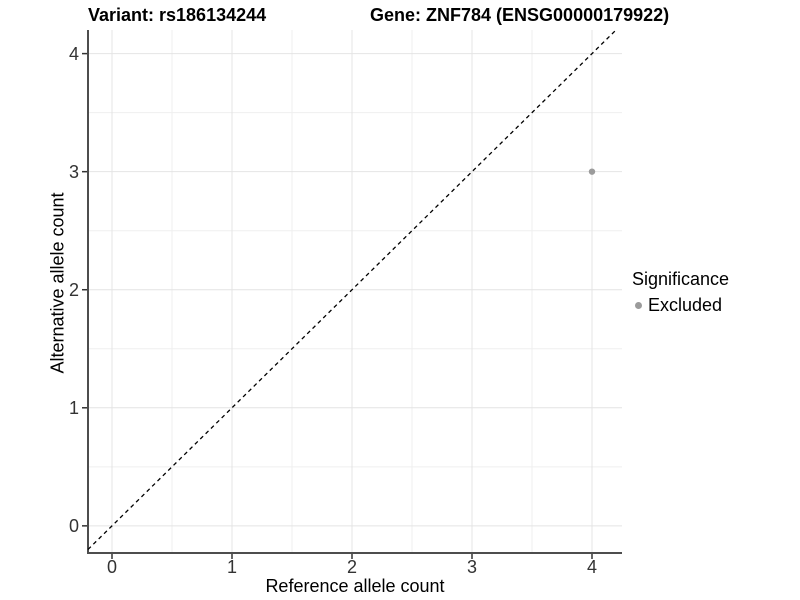 The width and height of the screenshot is (800, 600). I want to click on legend-item: Excluded, so click(680, 305).